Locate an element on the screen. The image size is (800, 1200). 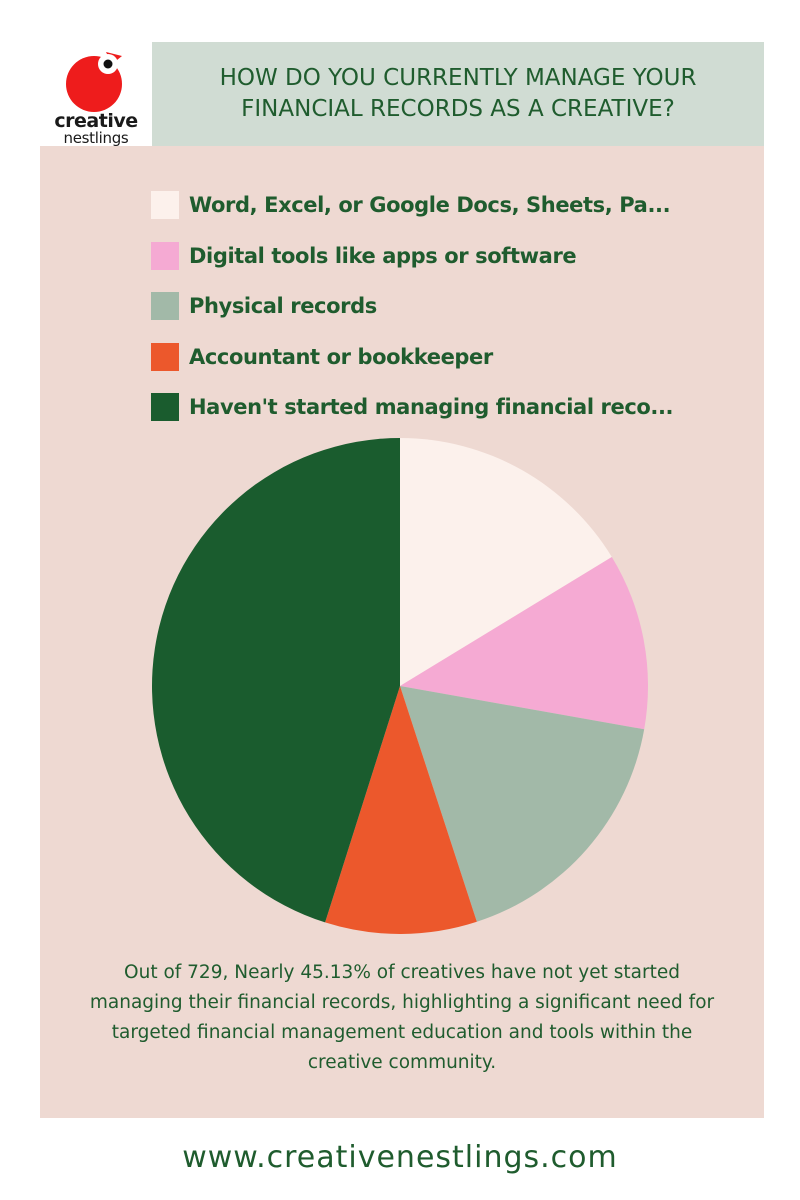
legend-label: Physical records is located at coordinates (283, 306).